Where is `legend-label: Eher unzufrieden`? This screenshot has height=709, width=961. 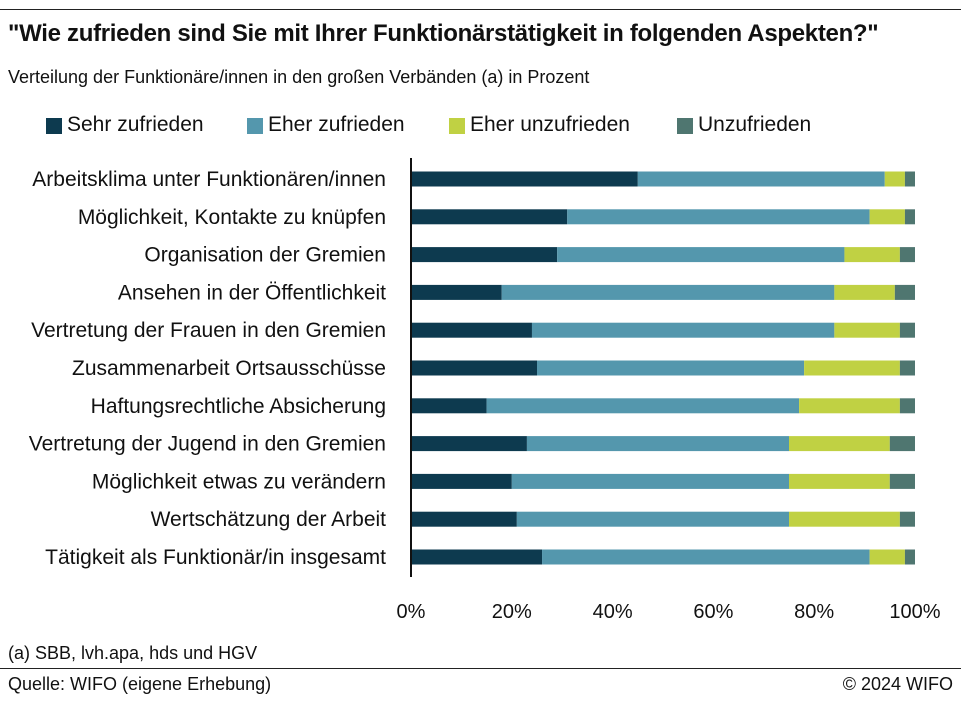 legend-label: Eher unzufrieden is located at coordinates (550, 124).